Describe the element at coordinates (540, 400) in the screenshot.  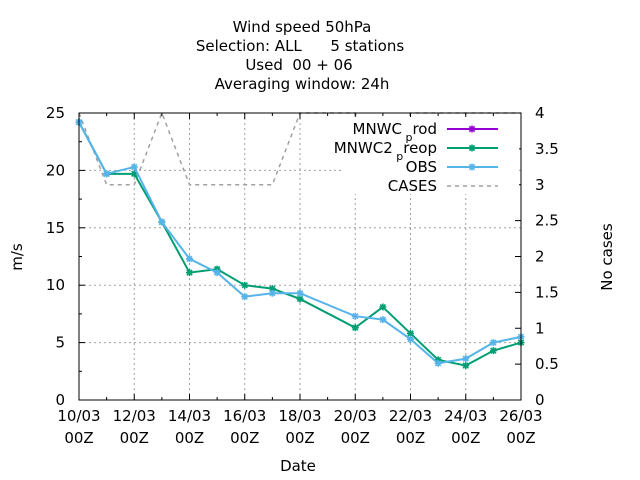
I see `y2-tick-label: 0` at that location.